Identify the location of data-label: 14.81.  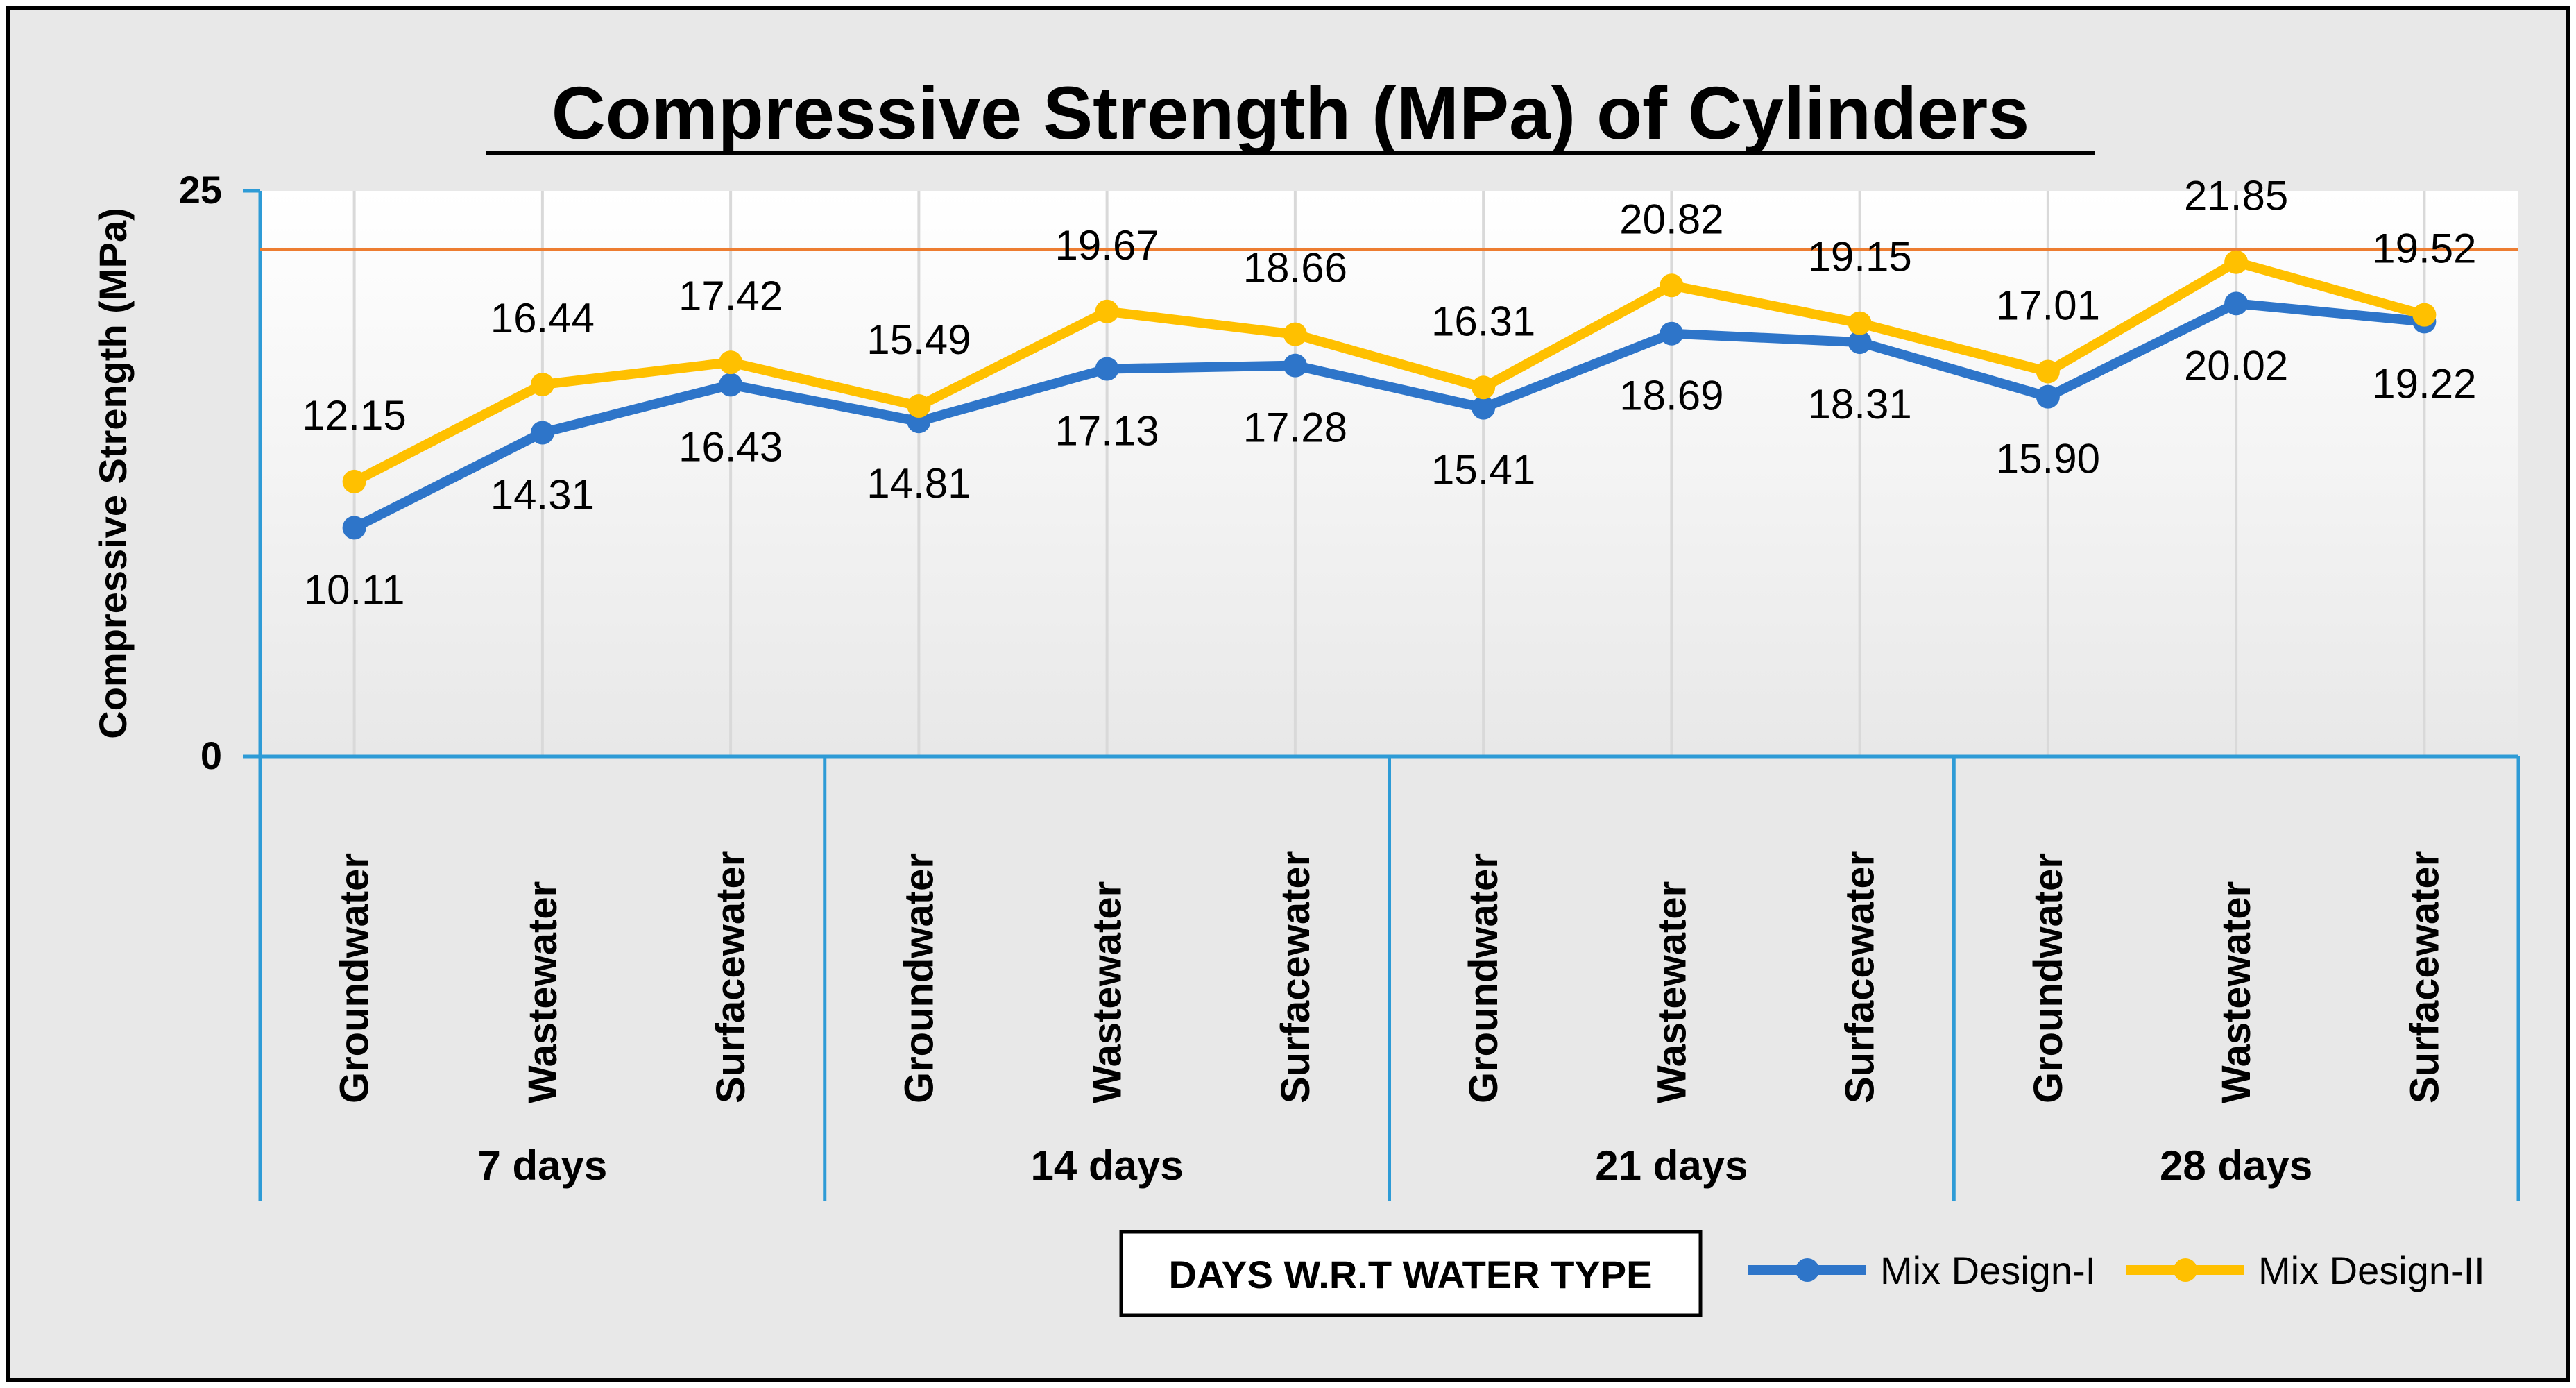
(919, 483).